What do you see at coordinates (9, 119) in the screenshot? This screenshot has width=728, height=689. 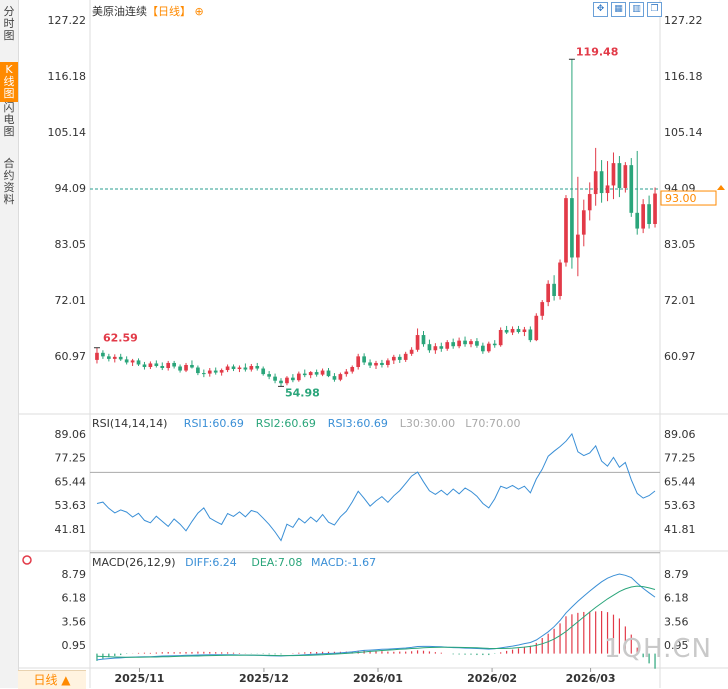 I see `sidebar-tab-2: 闪电图` at bounding box center [9, 119].